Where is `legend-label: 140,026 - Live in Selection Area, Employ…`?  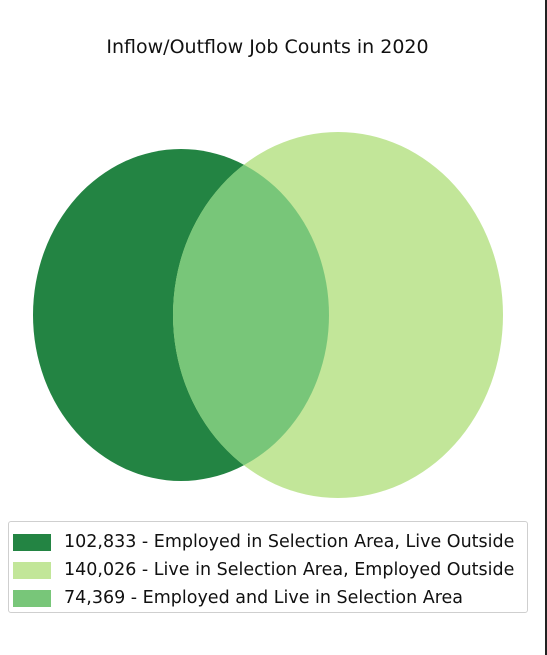 legend-label: 140,026 - Live in Selection Area, Employ… is located at coordinates (289, 570).